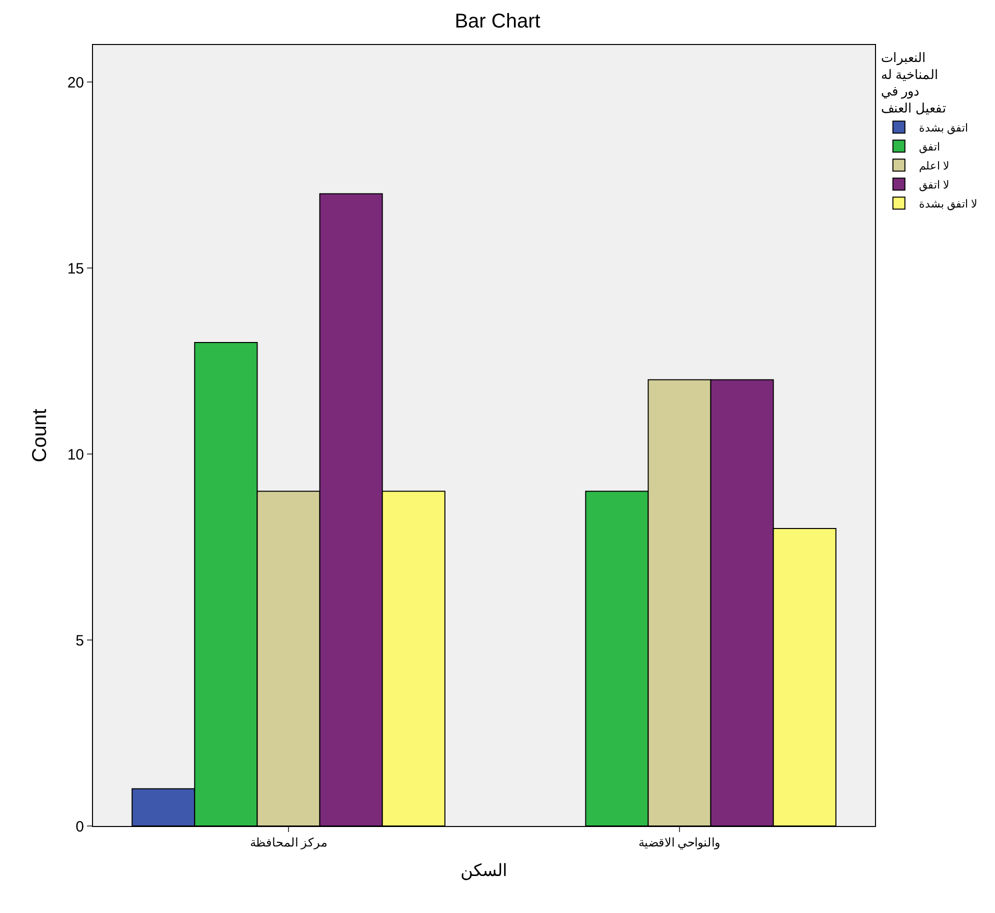  What do you see at coordinates (933, 185) in the screenshot?
I see `legend-label: لا اتفق` at bounding box center [933, 185].